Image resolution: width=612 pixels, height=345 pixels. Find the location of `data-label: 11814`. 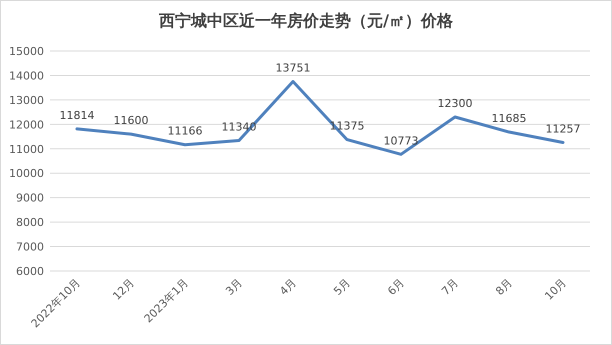

data-label: 11814 is located at coordinates (77, 115).